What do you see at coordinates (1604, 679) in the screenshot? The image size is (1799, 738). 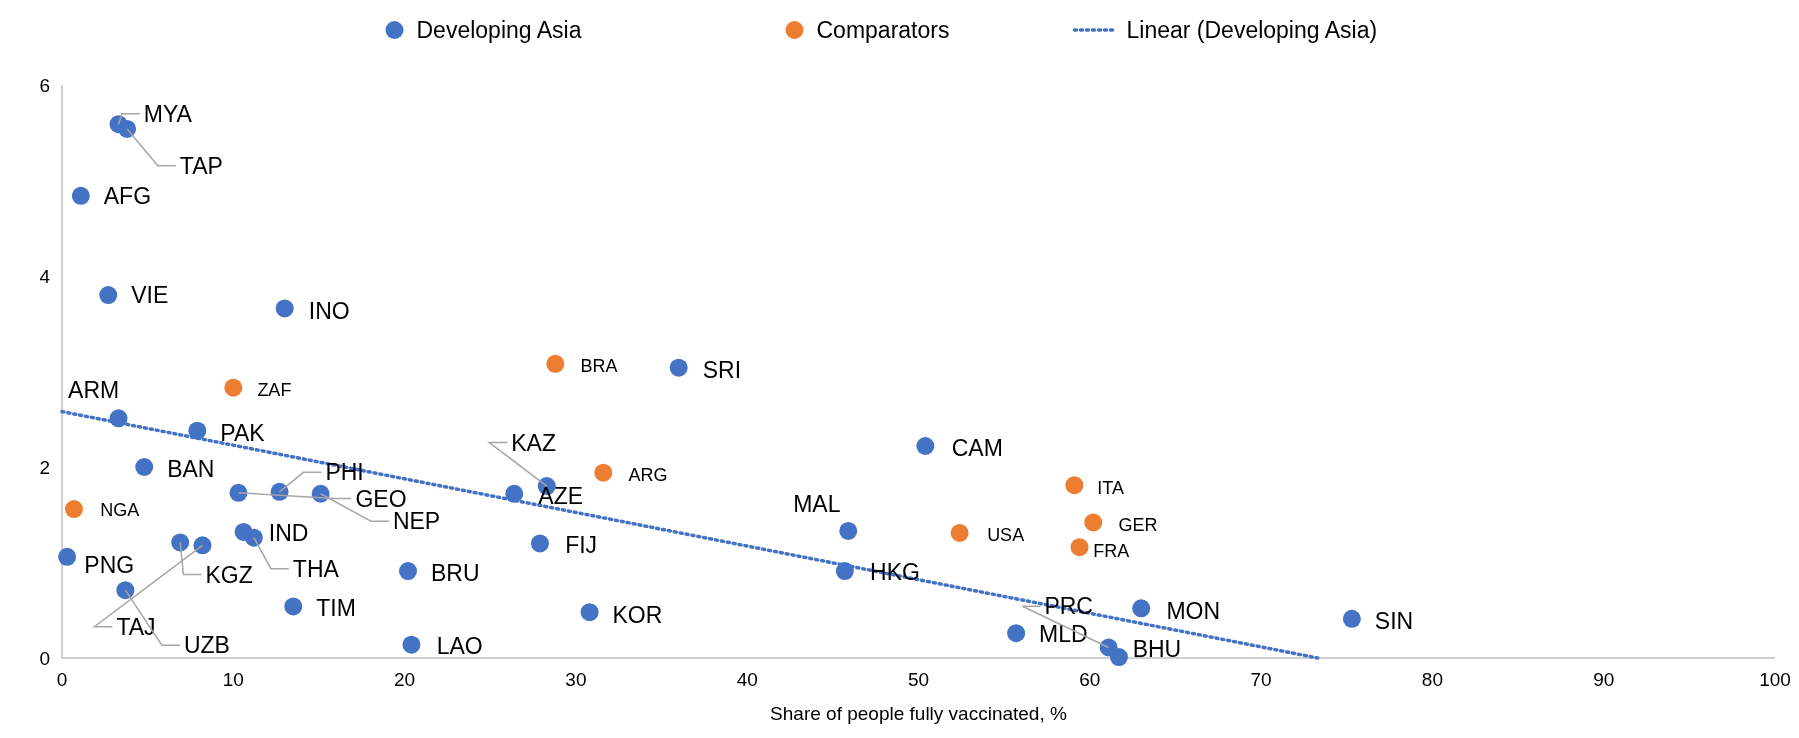 I see `x-tick-label: 90` at bounding box center [1604, 679].